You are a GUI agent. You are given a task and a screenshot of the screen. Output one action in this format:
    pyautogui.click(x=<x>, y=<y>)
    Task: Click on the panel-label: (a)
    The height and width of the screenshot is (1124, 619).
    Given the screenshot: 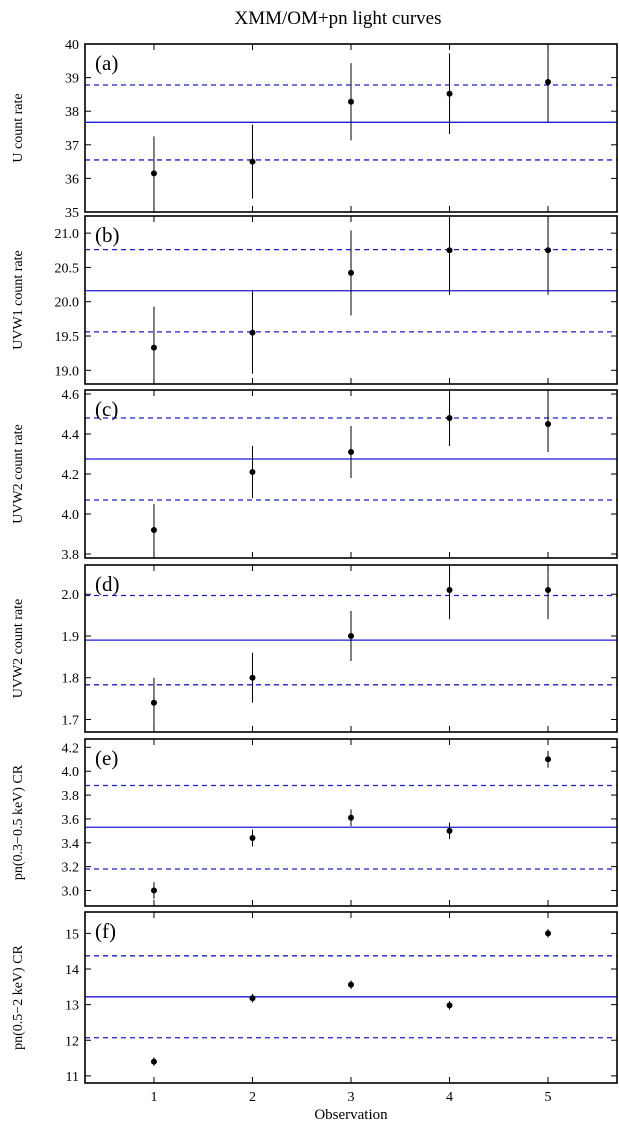 What is the action you would take?
    pyautogui.click(x=106, y=63)
    